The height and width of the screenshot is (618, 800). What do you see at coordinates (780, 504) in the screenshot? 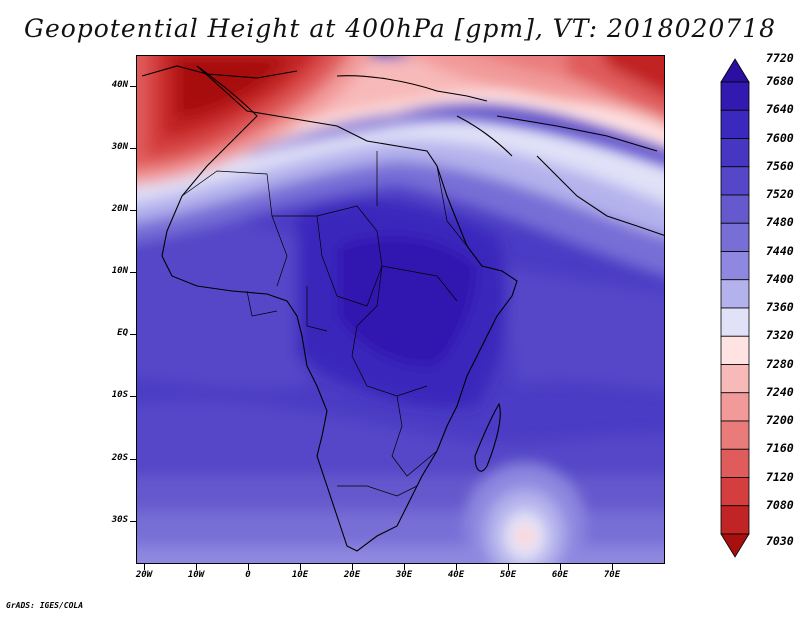
I see `colorbar-label: 7080` at bounding box center [780, 504].